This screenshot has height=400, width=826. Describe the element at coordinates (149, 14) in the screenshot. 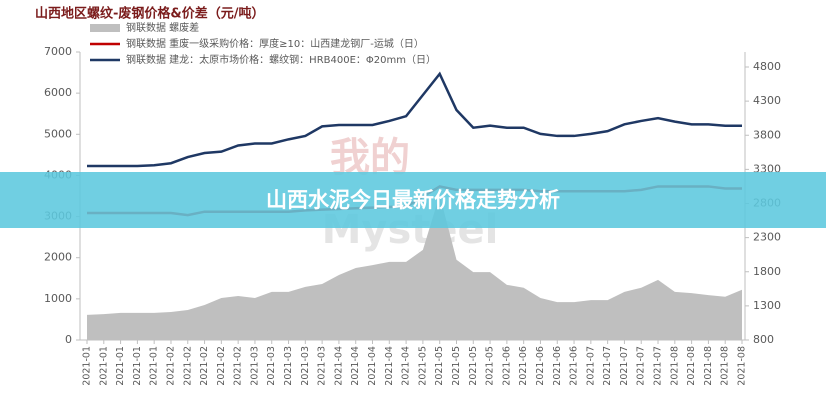

I see `chart-title: 山西地区螺纹-废钢价格&价差（元/吨）` at that location.